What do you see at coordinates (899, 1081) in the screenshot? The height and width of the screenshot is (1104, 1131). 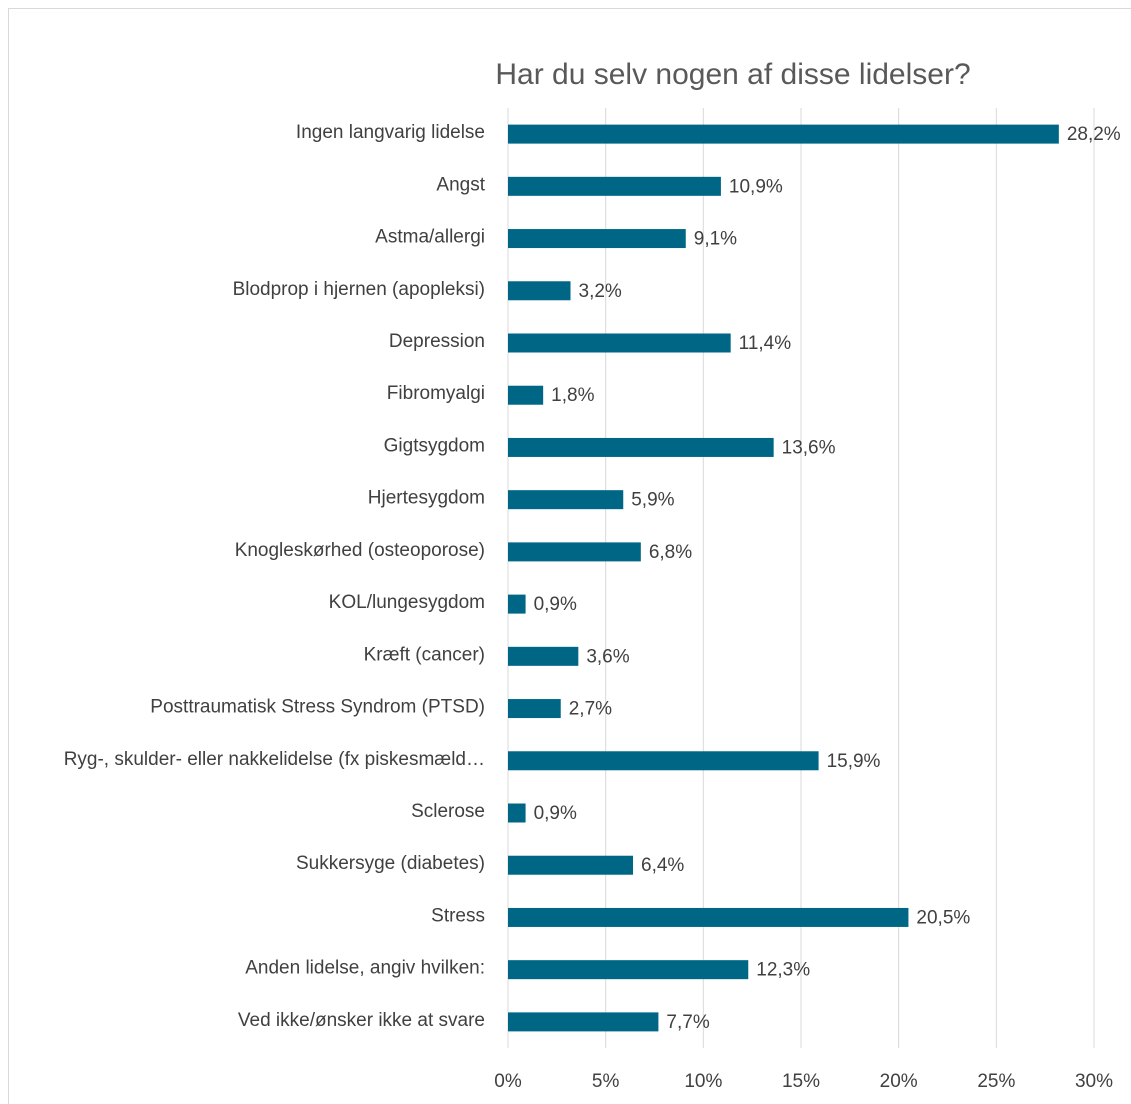 I see `x-tick-label: 20%` at bounding box center [899, 1081].